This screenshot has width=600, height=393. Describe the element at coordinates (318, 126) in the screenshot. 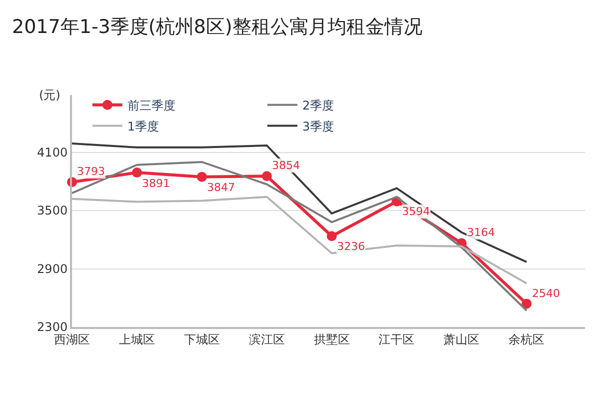

I see `legend-label: 3季度` at that location.